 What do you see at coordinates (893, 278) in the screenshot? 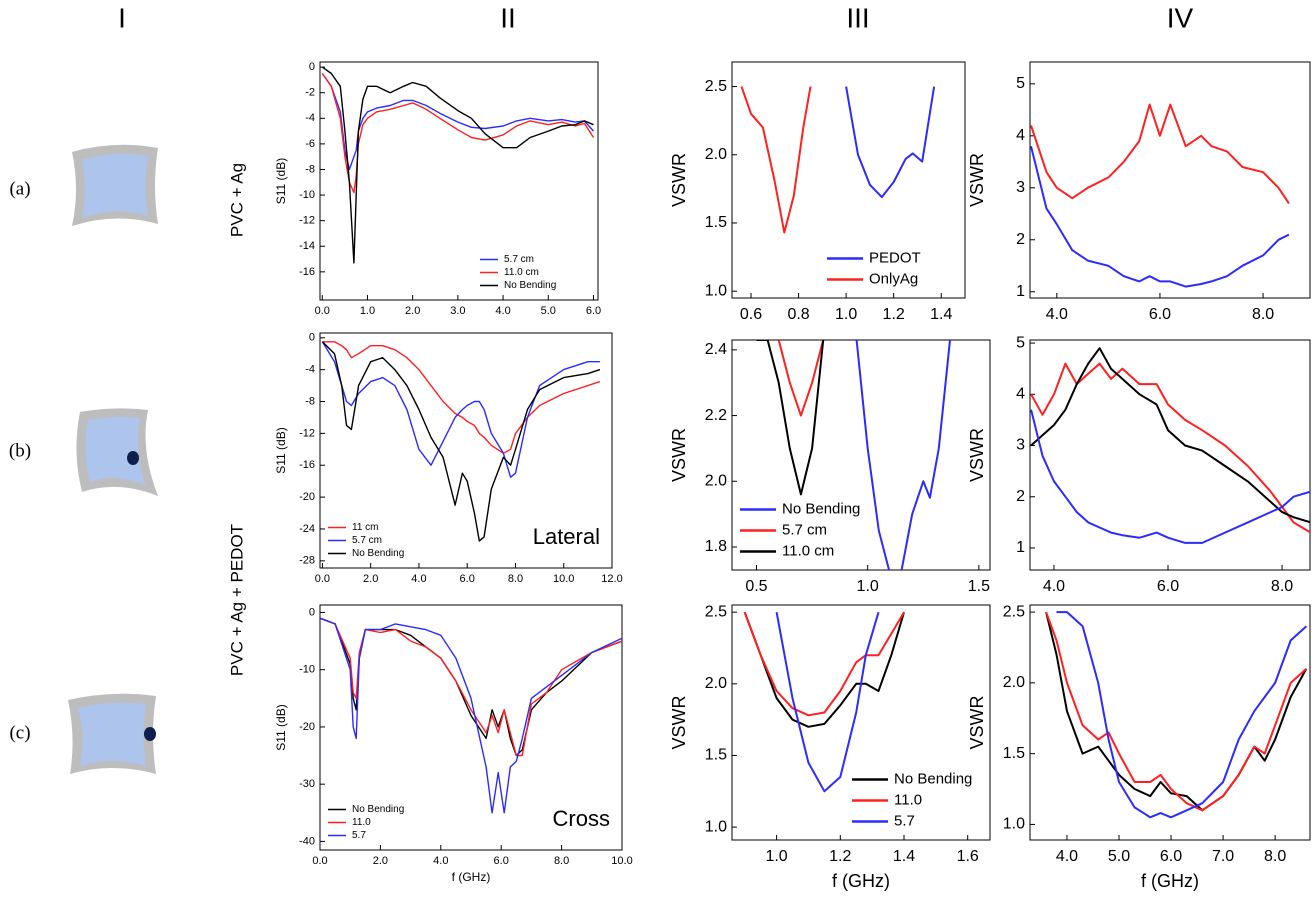
I see `legend-label: OnlyAg` at bounding box center [893, 278].